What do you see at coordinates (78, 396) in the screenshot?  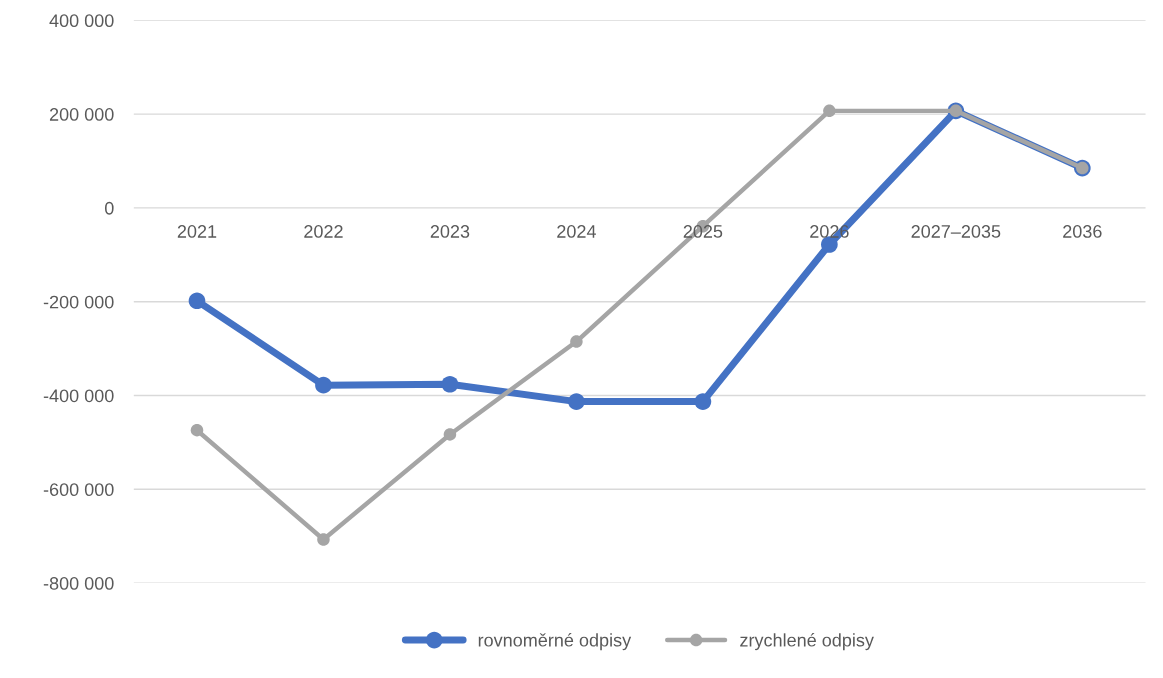 I see `y-tick-label: -400 000` at bounding box center [78, 396].